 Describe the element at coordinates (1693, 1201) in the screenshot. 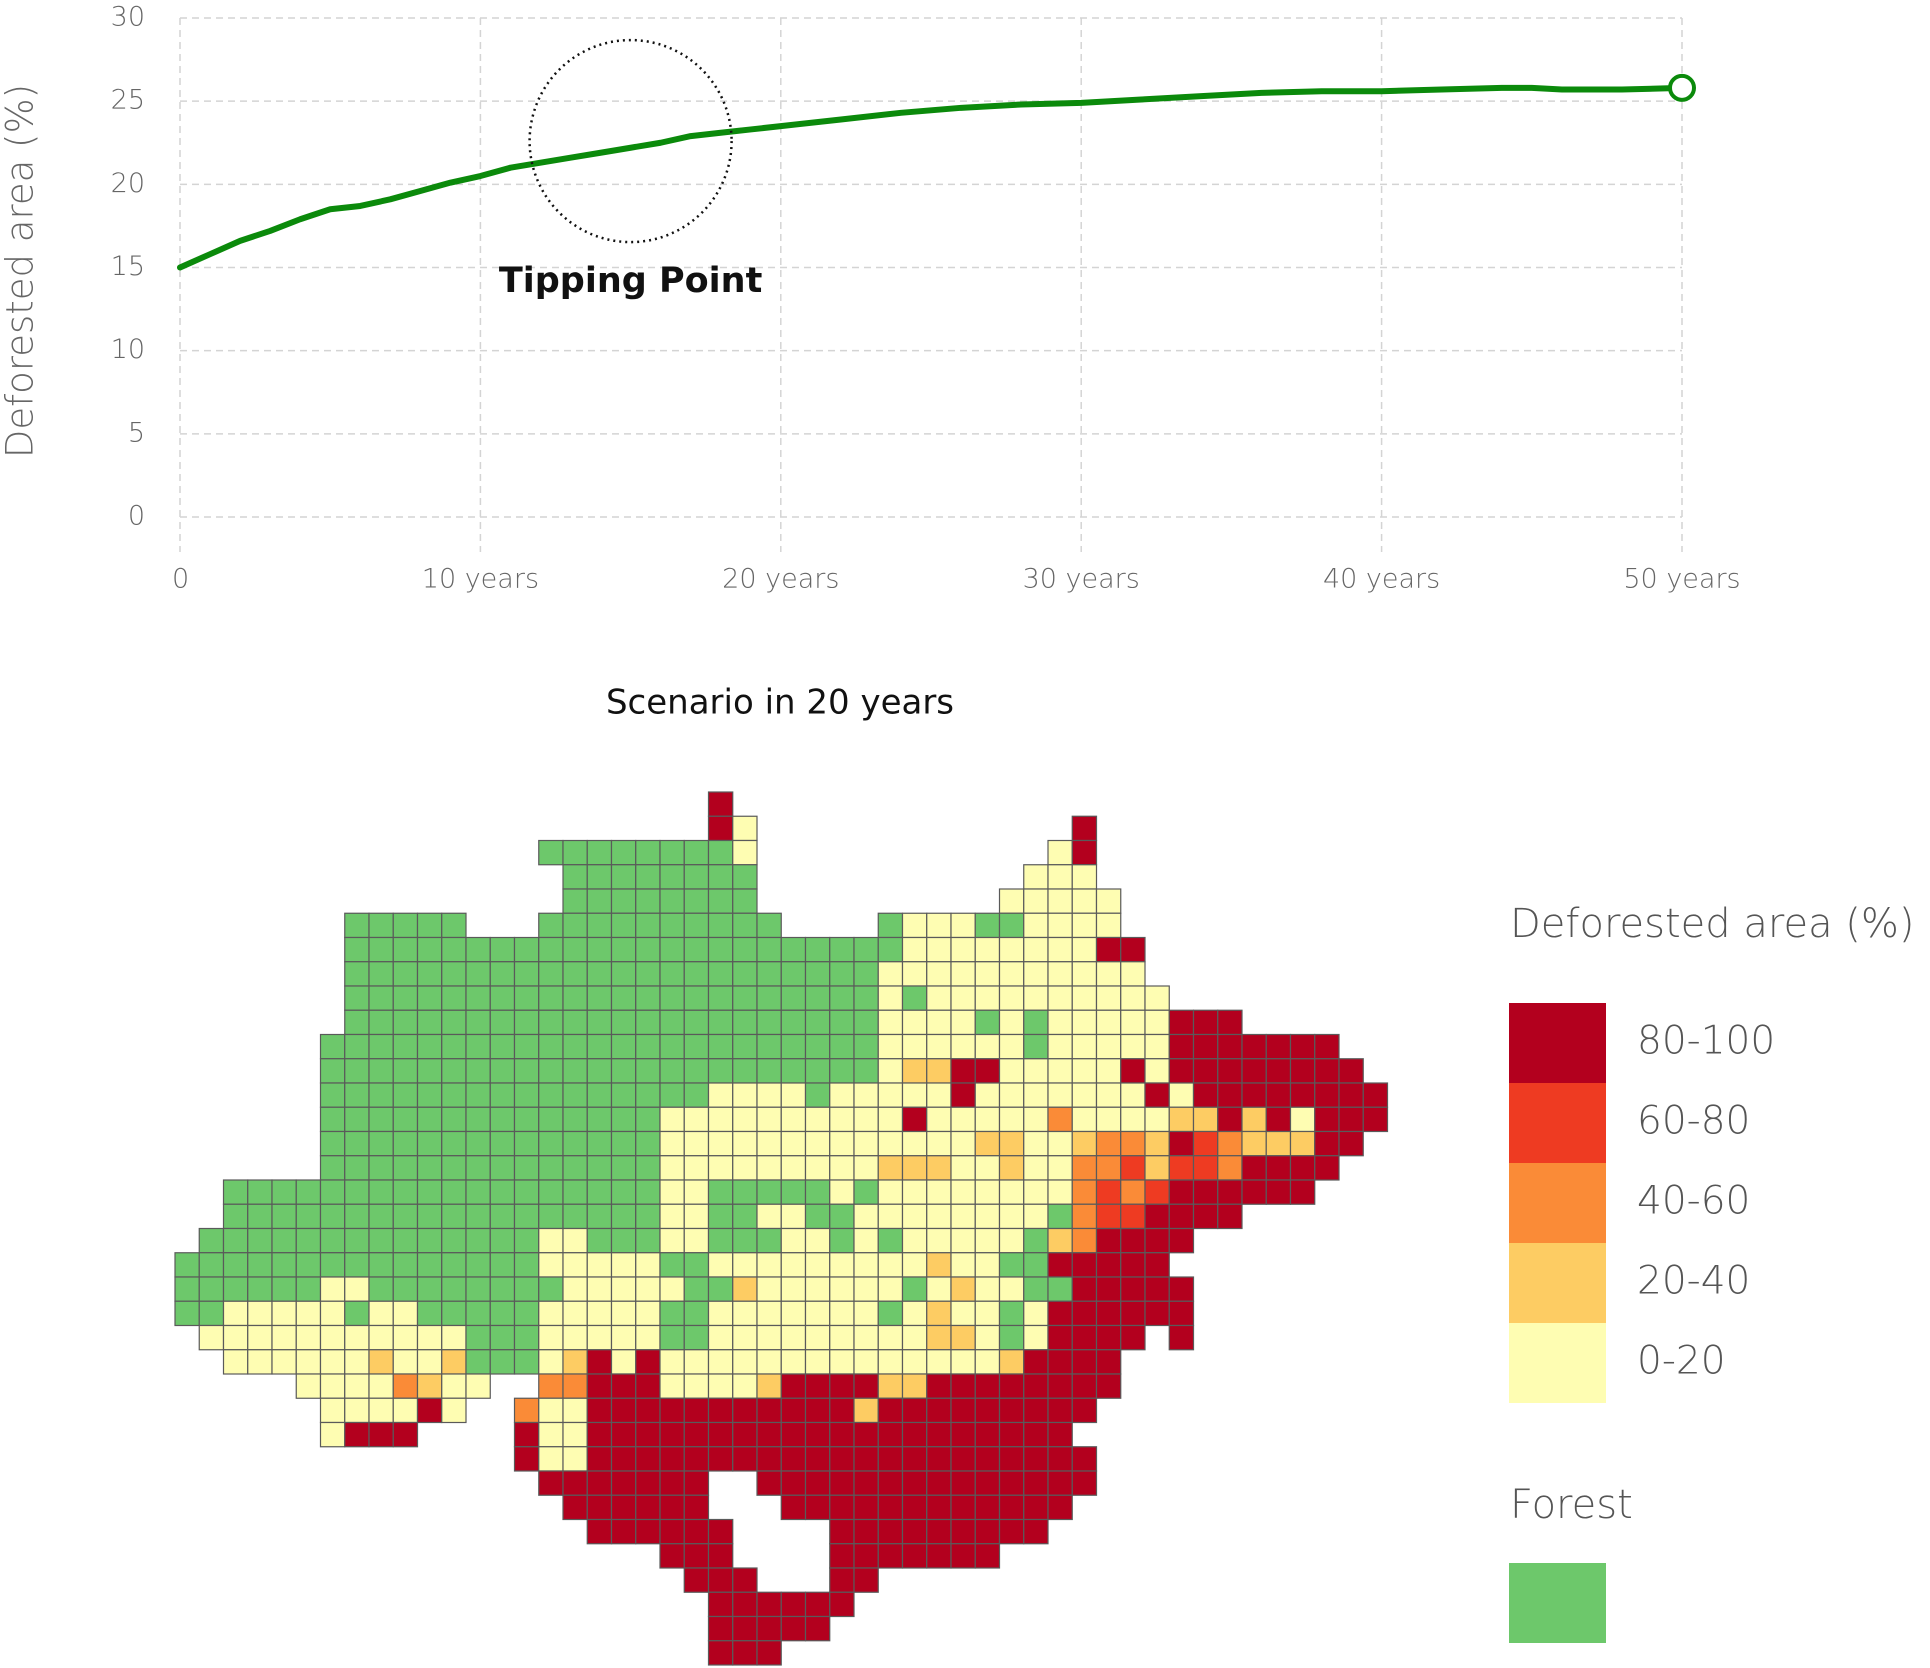

I see `legend-label: 40-60` at that location.